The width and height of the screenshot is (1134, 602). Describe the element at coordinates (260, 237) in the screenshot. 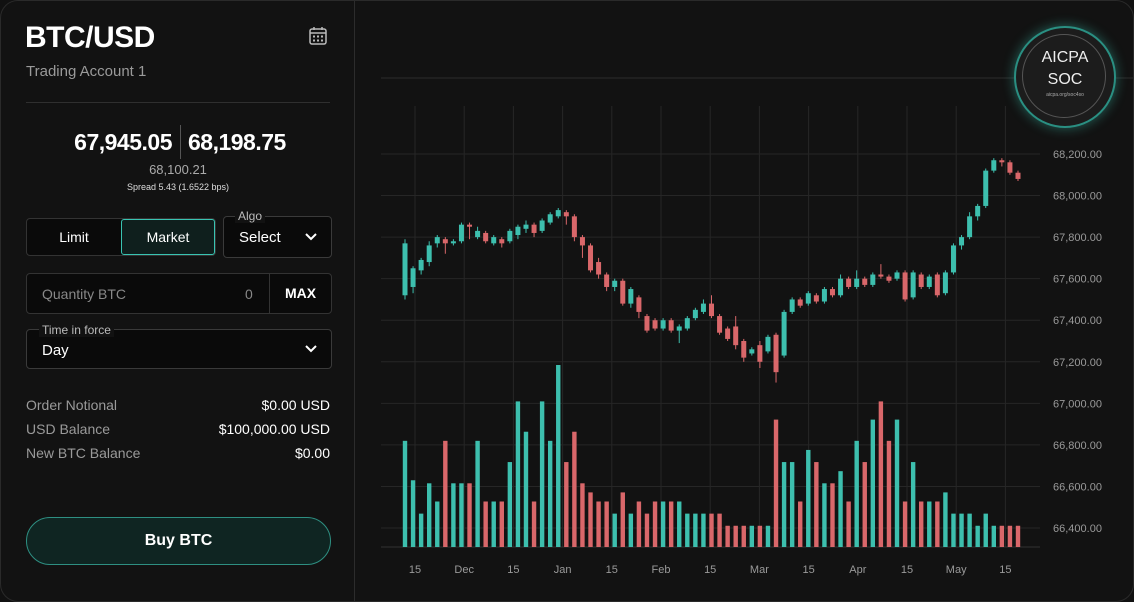

I see `algo-value: Select` at that location.